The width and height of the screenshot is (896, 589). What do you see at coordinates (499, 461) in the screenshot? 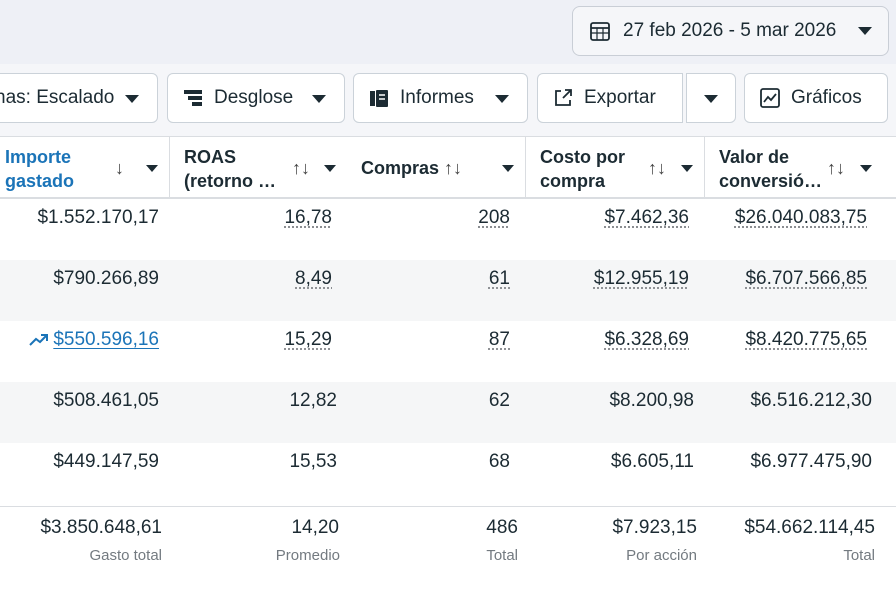
I see `cell-purchases: 68` at bounding box center [499, 461].